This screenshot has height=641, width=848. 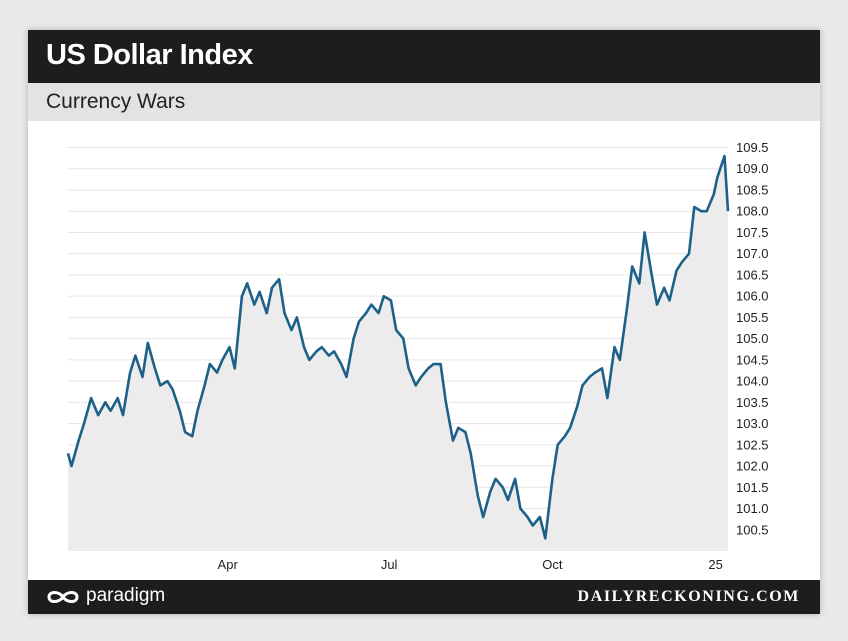 What do you see at coordinates (752, 296) in the screenshot?
I see `y-tick-label: 106.0` at bounding box center [752, 296].